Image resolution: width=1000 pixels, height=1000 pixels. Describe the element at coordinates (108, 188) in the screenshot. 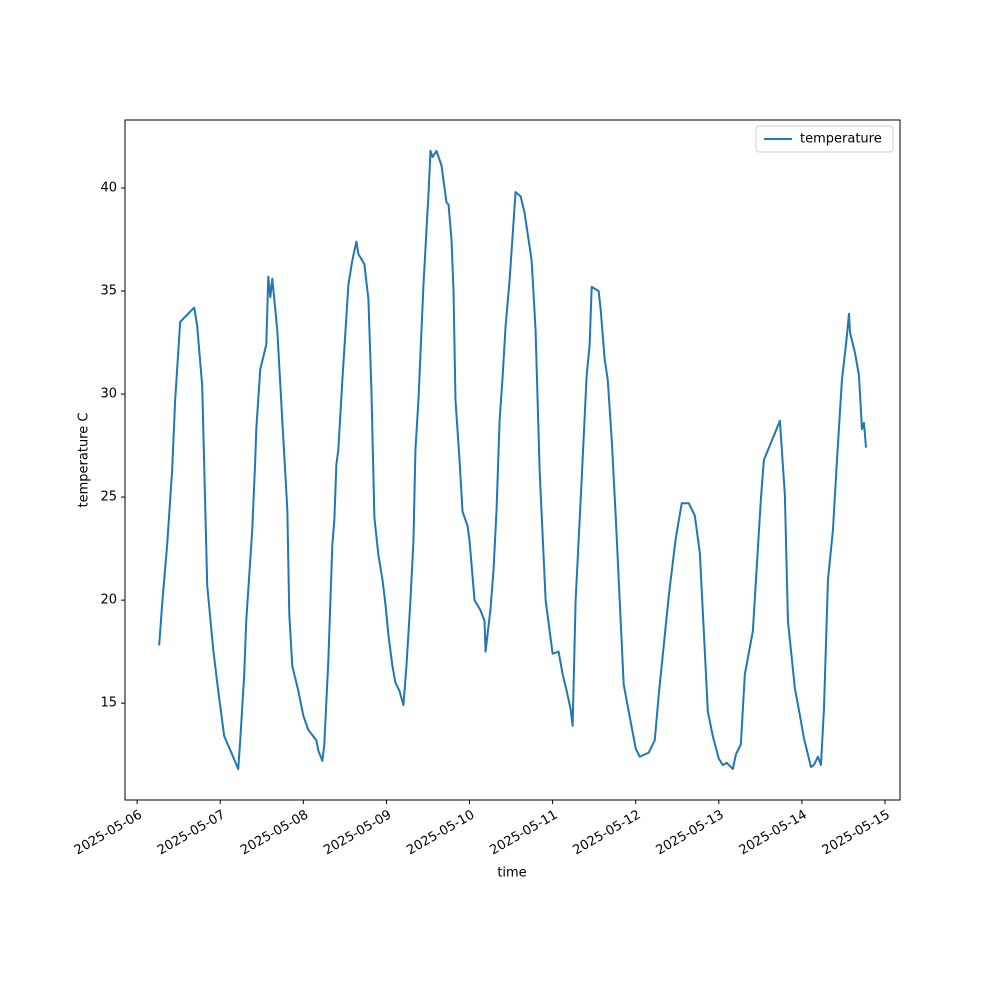

I see `y-tick-label: 40` at that location.